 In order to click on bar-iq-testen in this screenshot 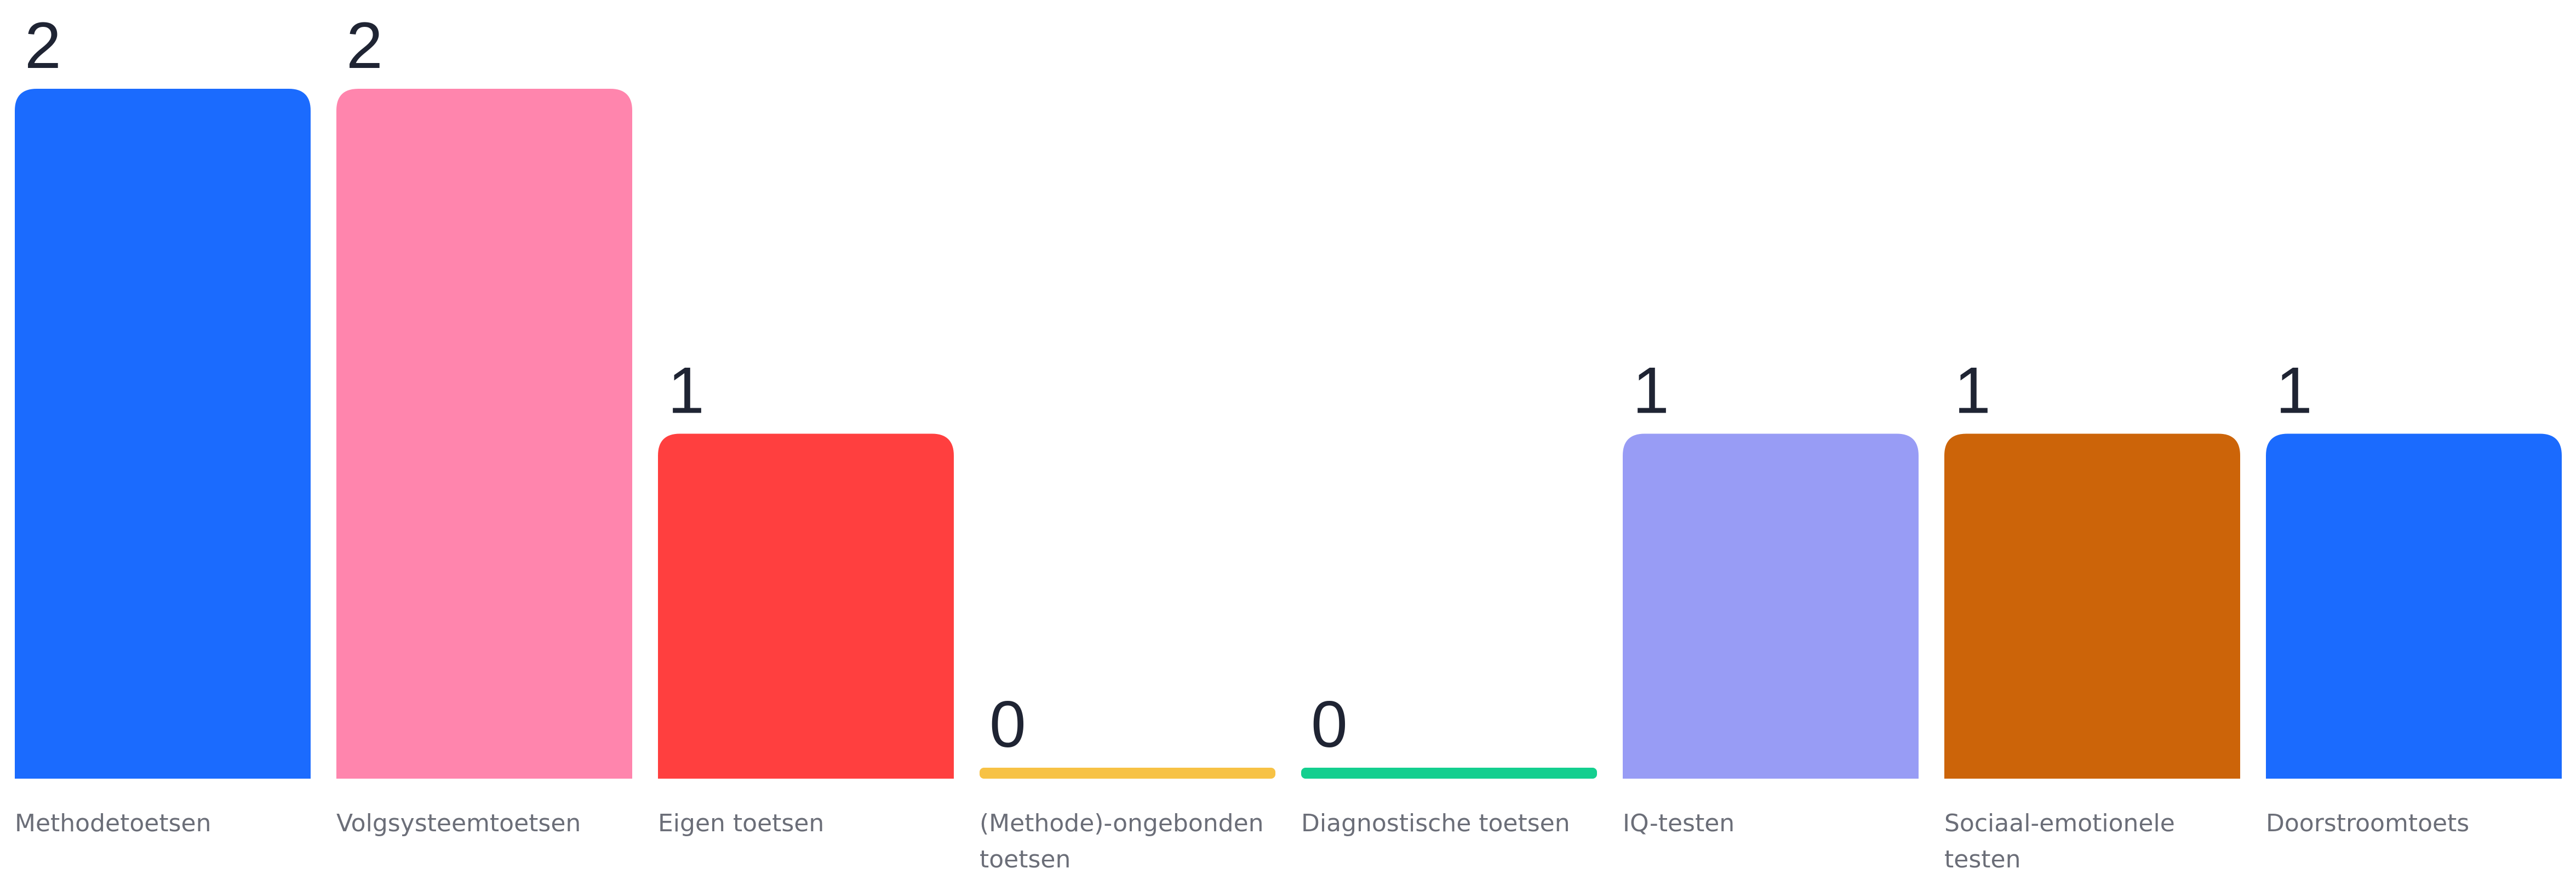, I will do `click(1771, 606)`.